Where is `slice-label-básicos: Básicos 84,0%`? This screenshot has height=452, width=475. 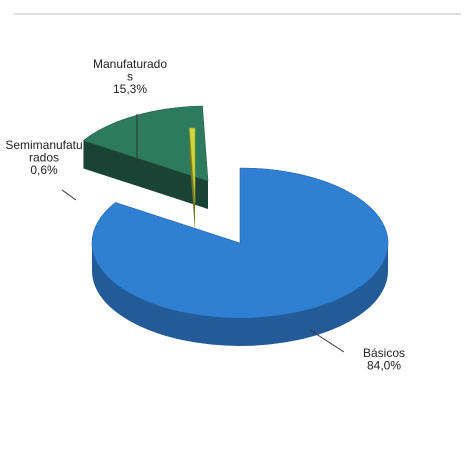 slice-label-básicos: Básicos 84,0% is located at coordinates (384, 359).